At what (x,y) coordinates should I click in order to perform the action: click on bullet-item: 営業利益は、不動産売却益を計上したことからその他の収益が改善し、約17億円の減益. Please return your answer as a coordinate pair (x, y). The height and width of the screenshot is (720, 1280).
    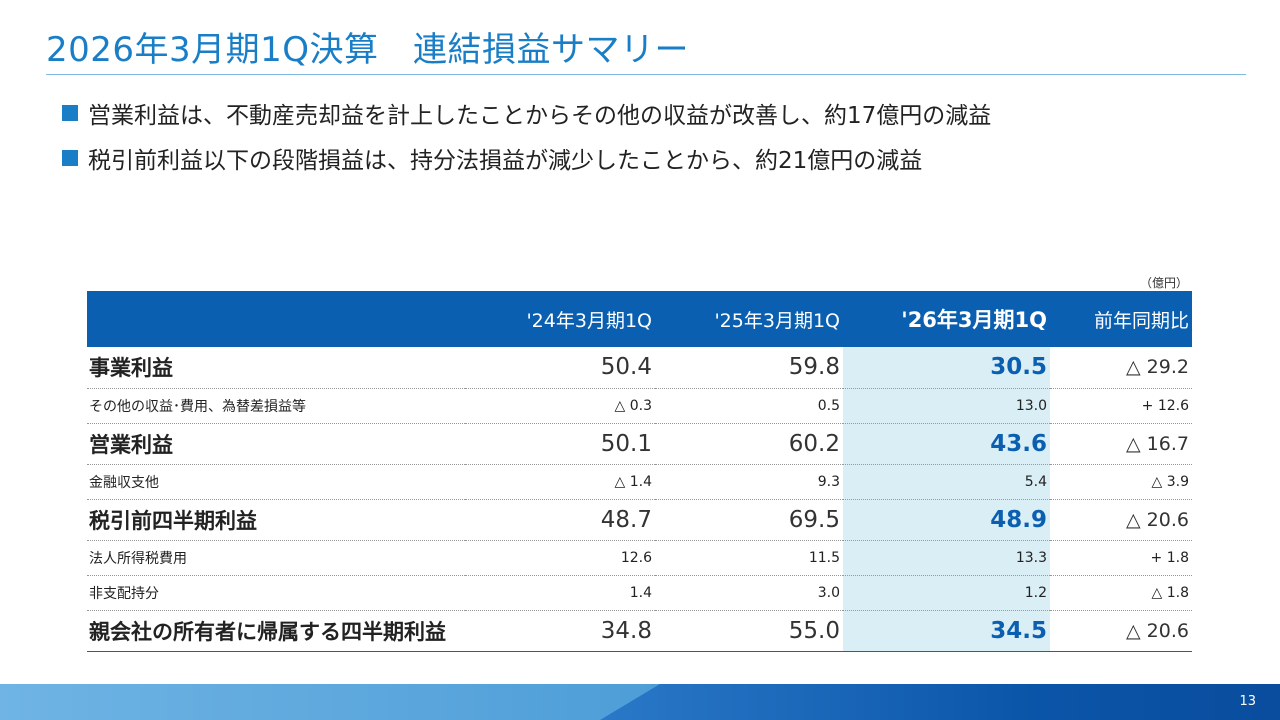
    Looking at the image, I should click on (527, 113).